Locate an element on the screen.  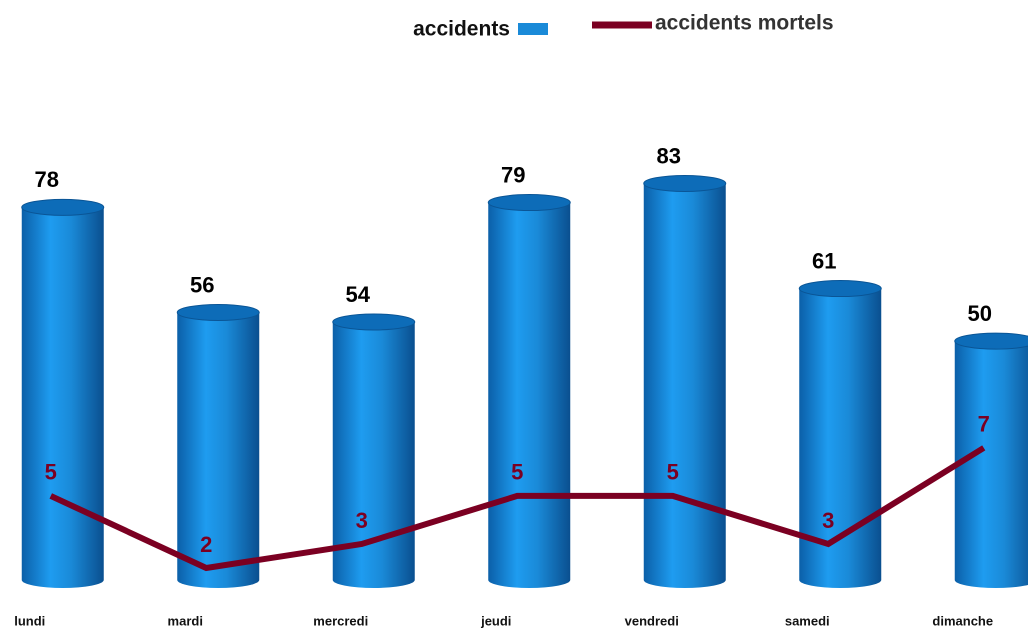
legend-label: accidents is located at coordinates (461, 29).